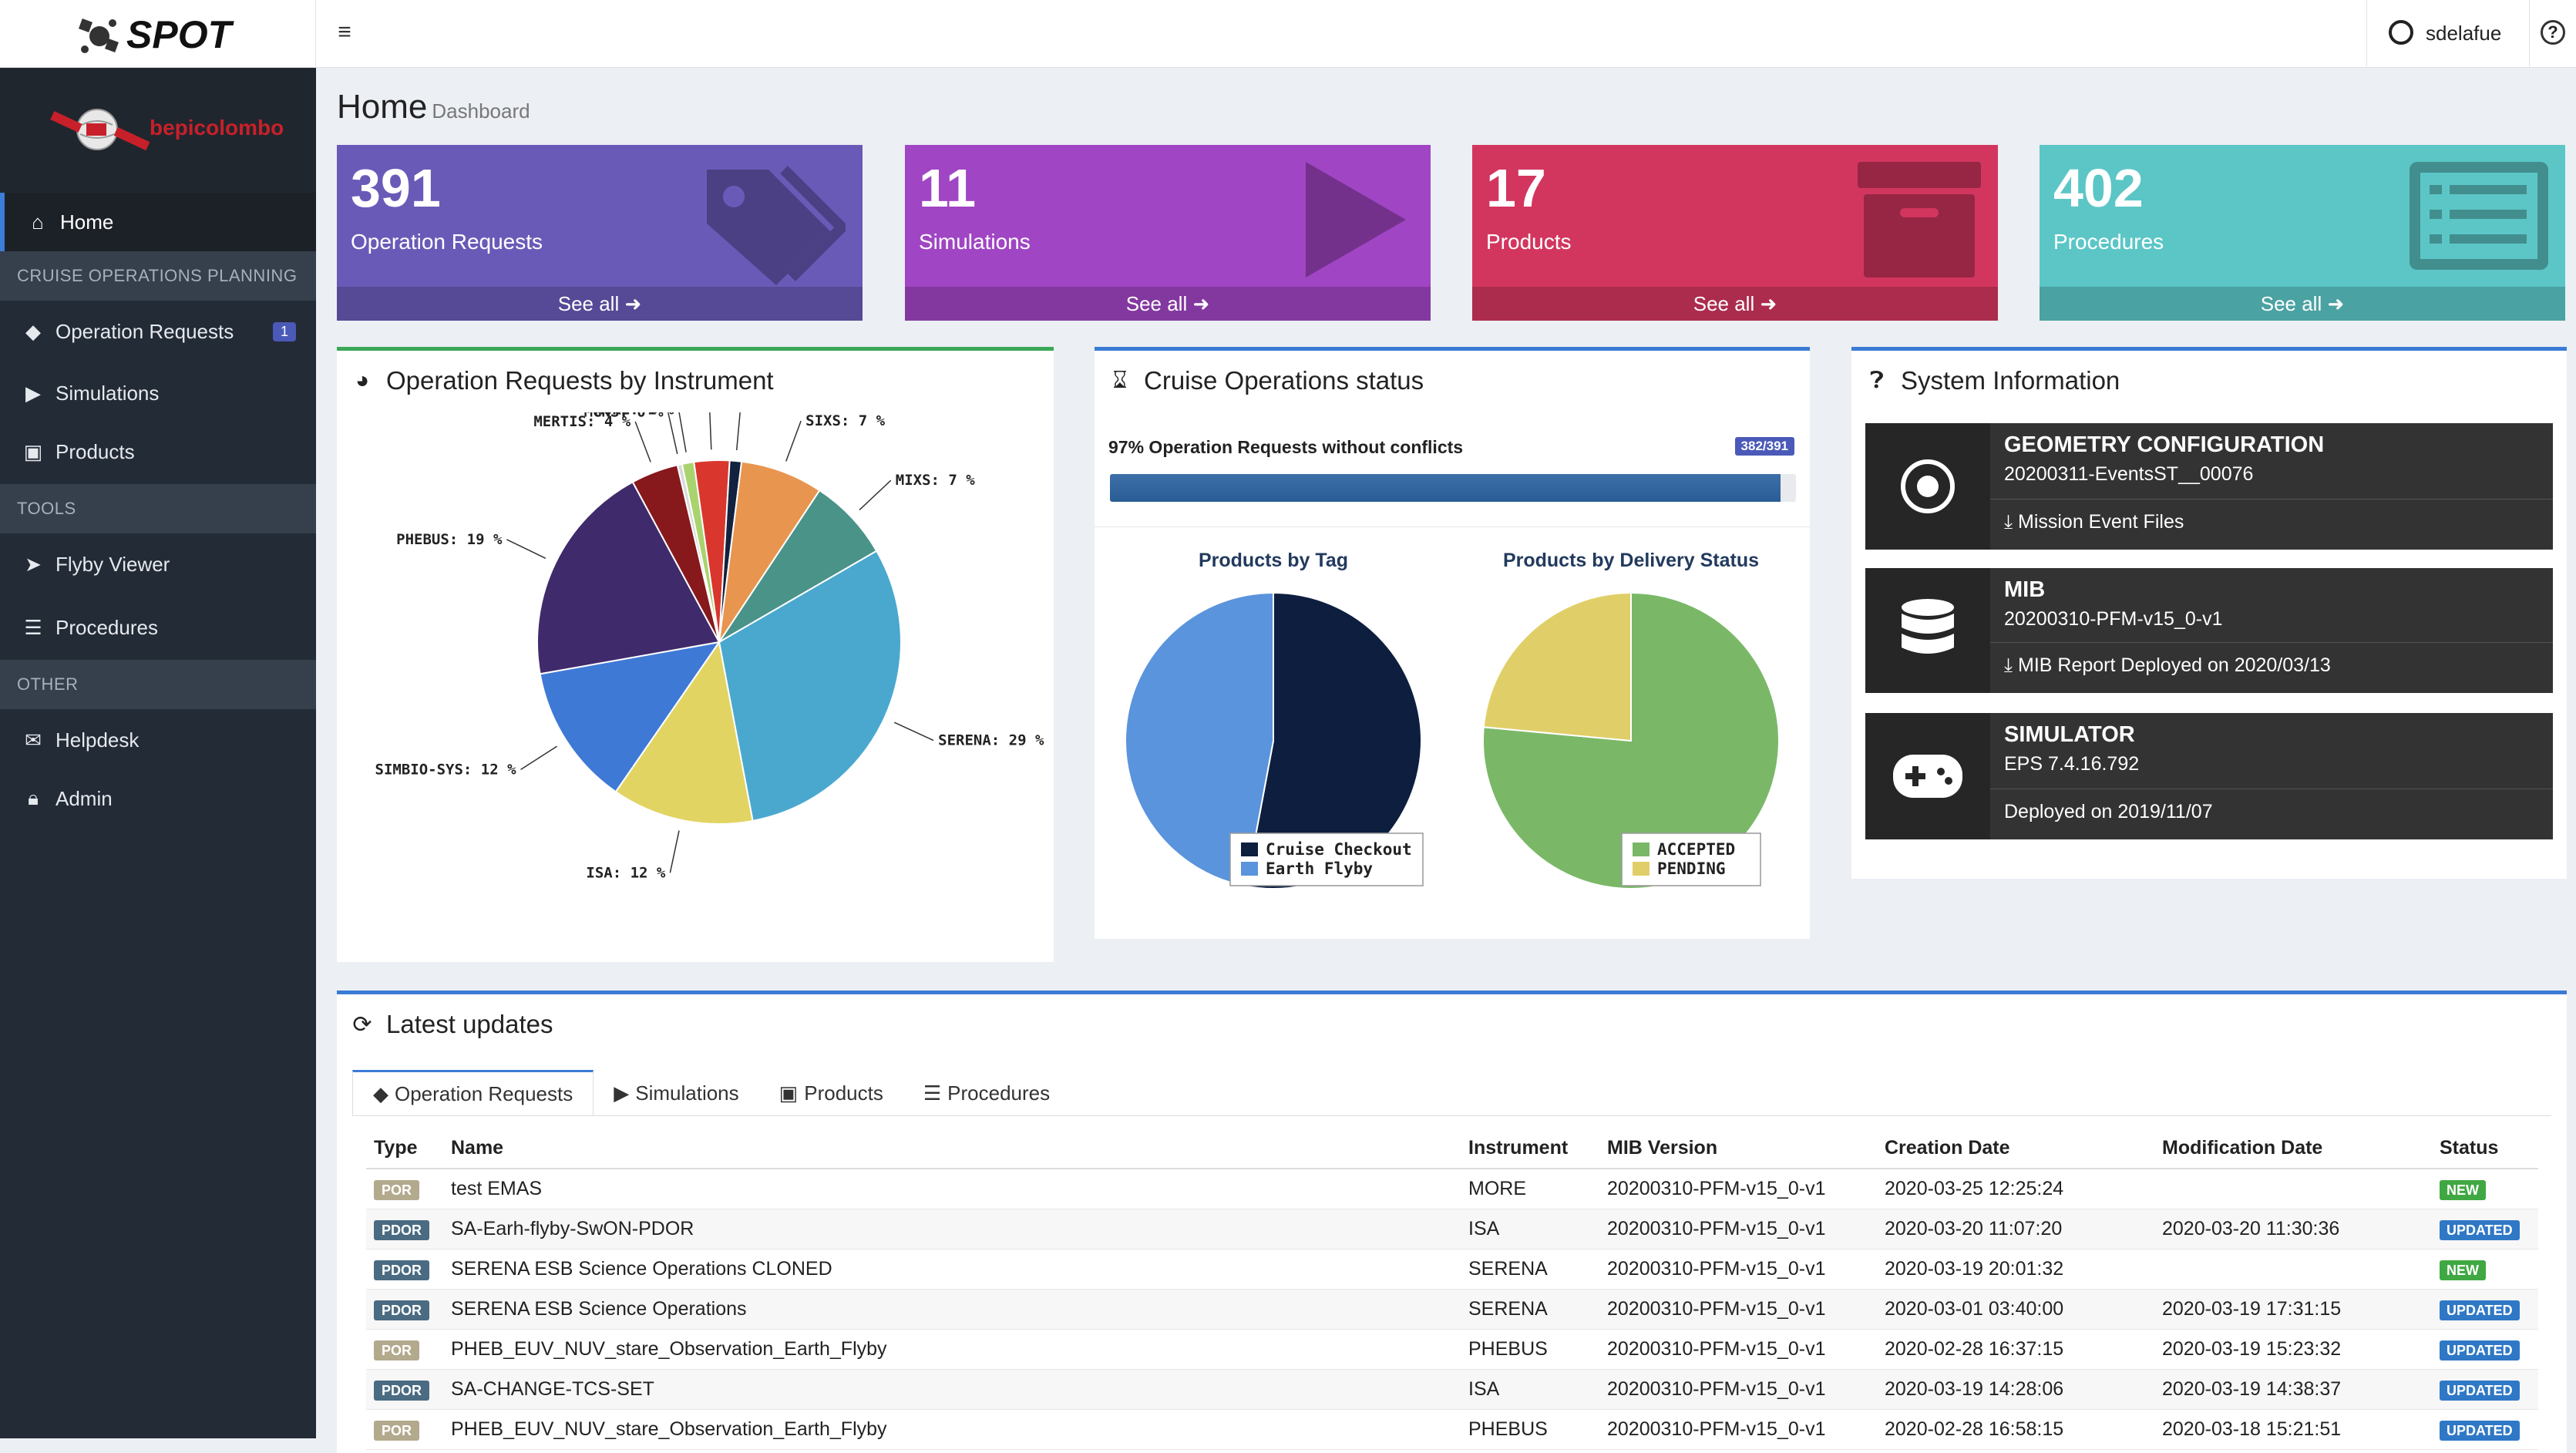  What do you see at coordinates (1735, 304) in the screenshot?
I see `see-all-products-link: See all ➜` at bounding box center [1735, 304].